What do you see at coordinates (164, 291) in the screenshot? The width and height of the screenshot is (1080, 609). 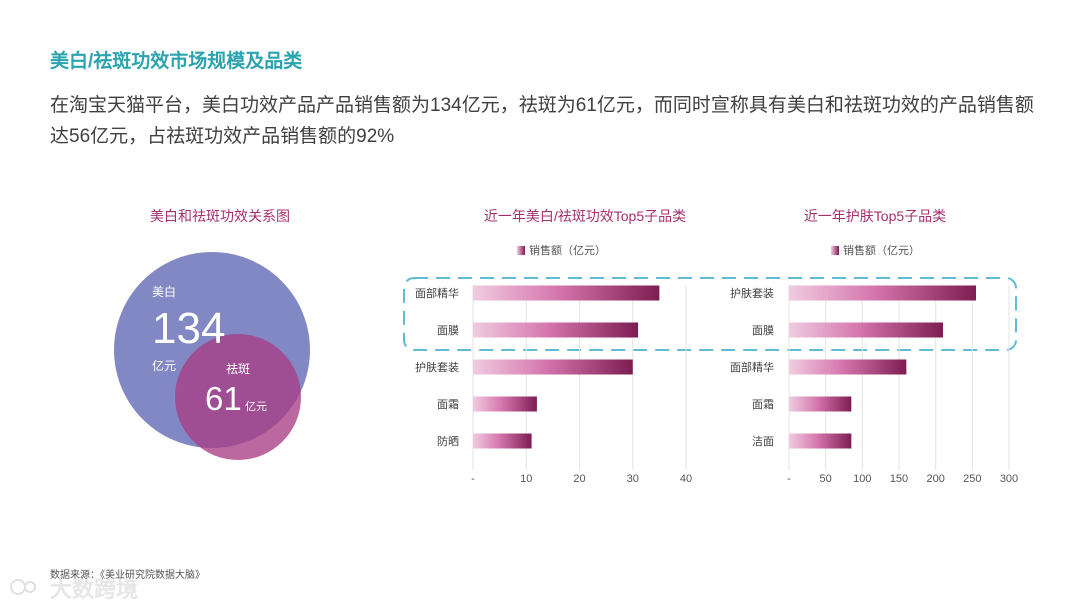 I see `venn-whitening-label: 美白` at bounding box center [164, 291].